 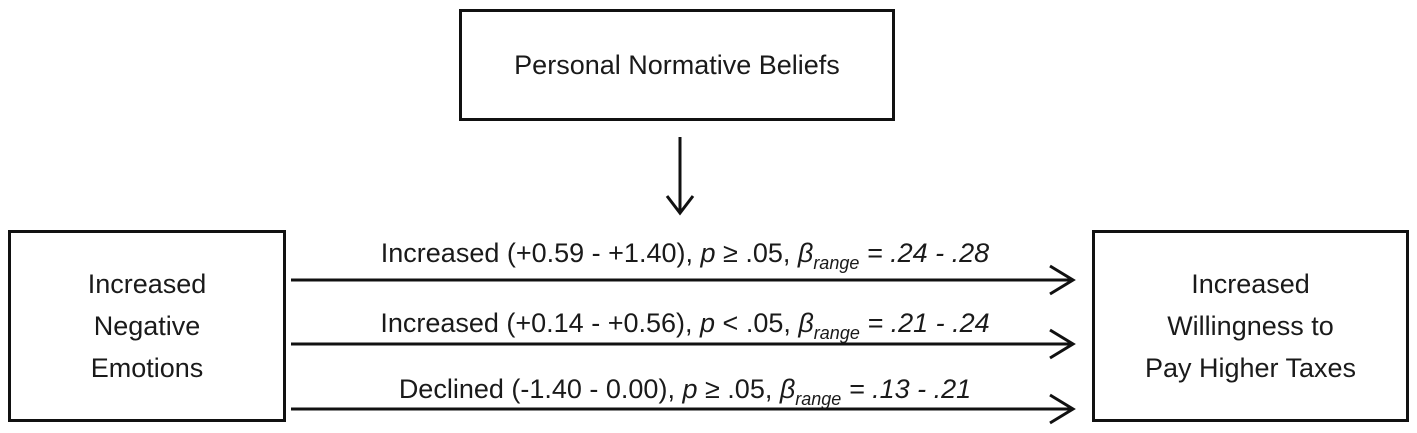 I want to click on box-line: Willingness to, so click(x=1250, y=326).